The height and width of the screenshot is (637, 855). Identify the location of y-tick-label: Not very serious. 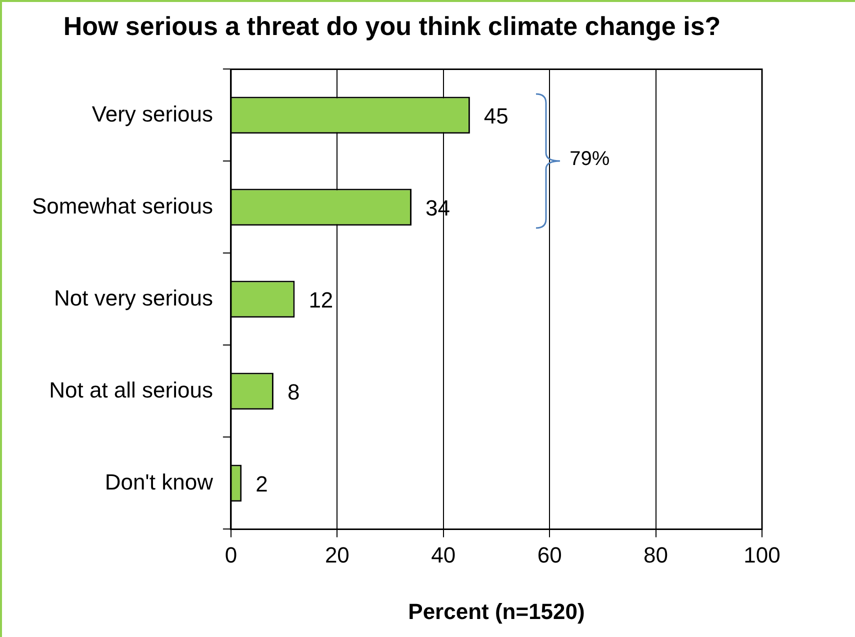
(133, 297).